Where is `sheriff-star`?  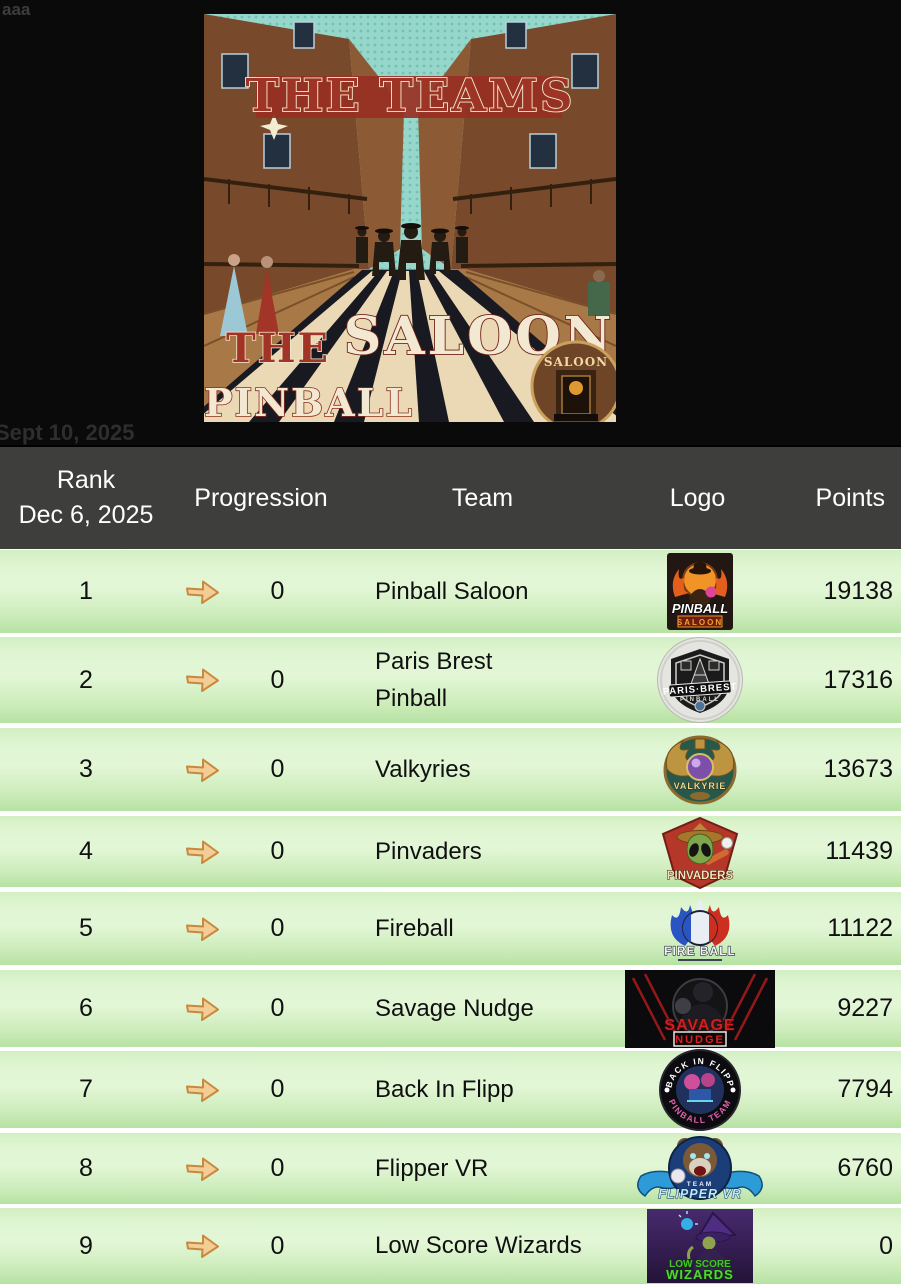
sheriff-star is located at coordinates (274, 127).